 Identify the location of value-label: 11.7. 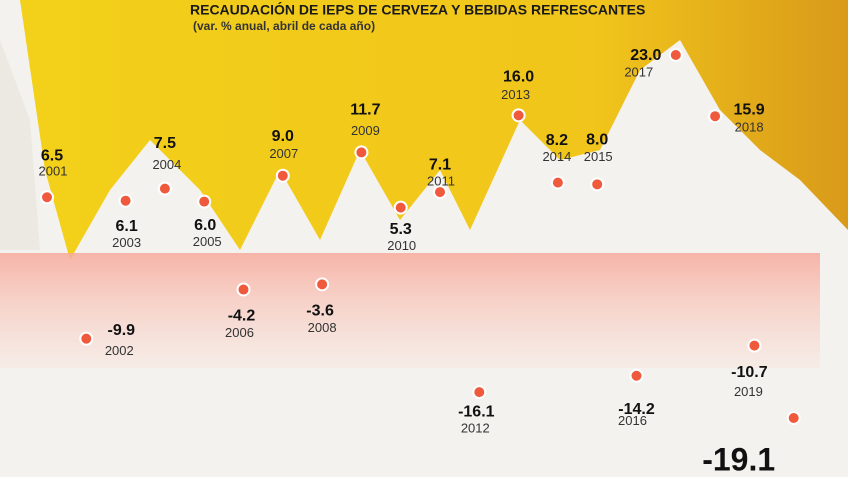
(365, 110).